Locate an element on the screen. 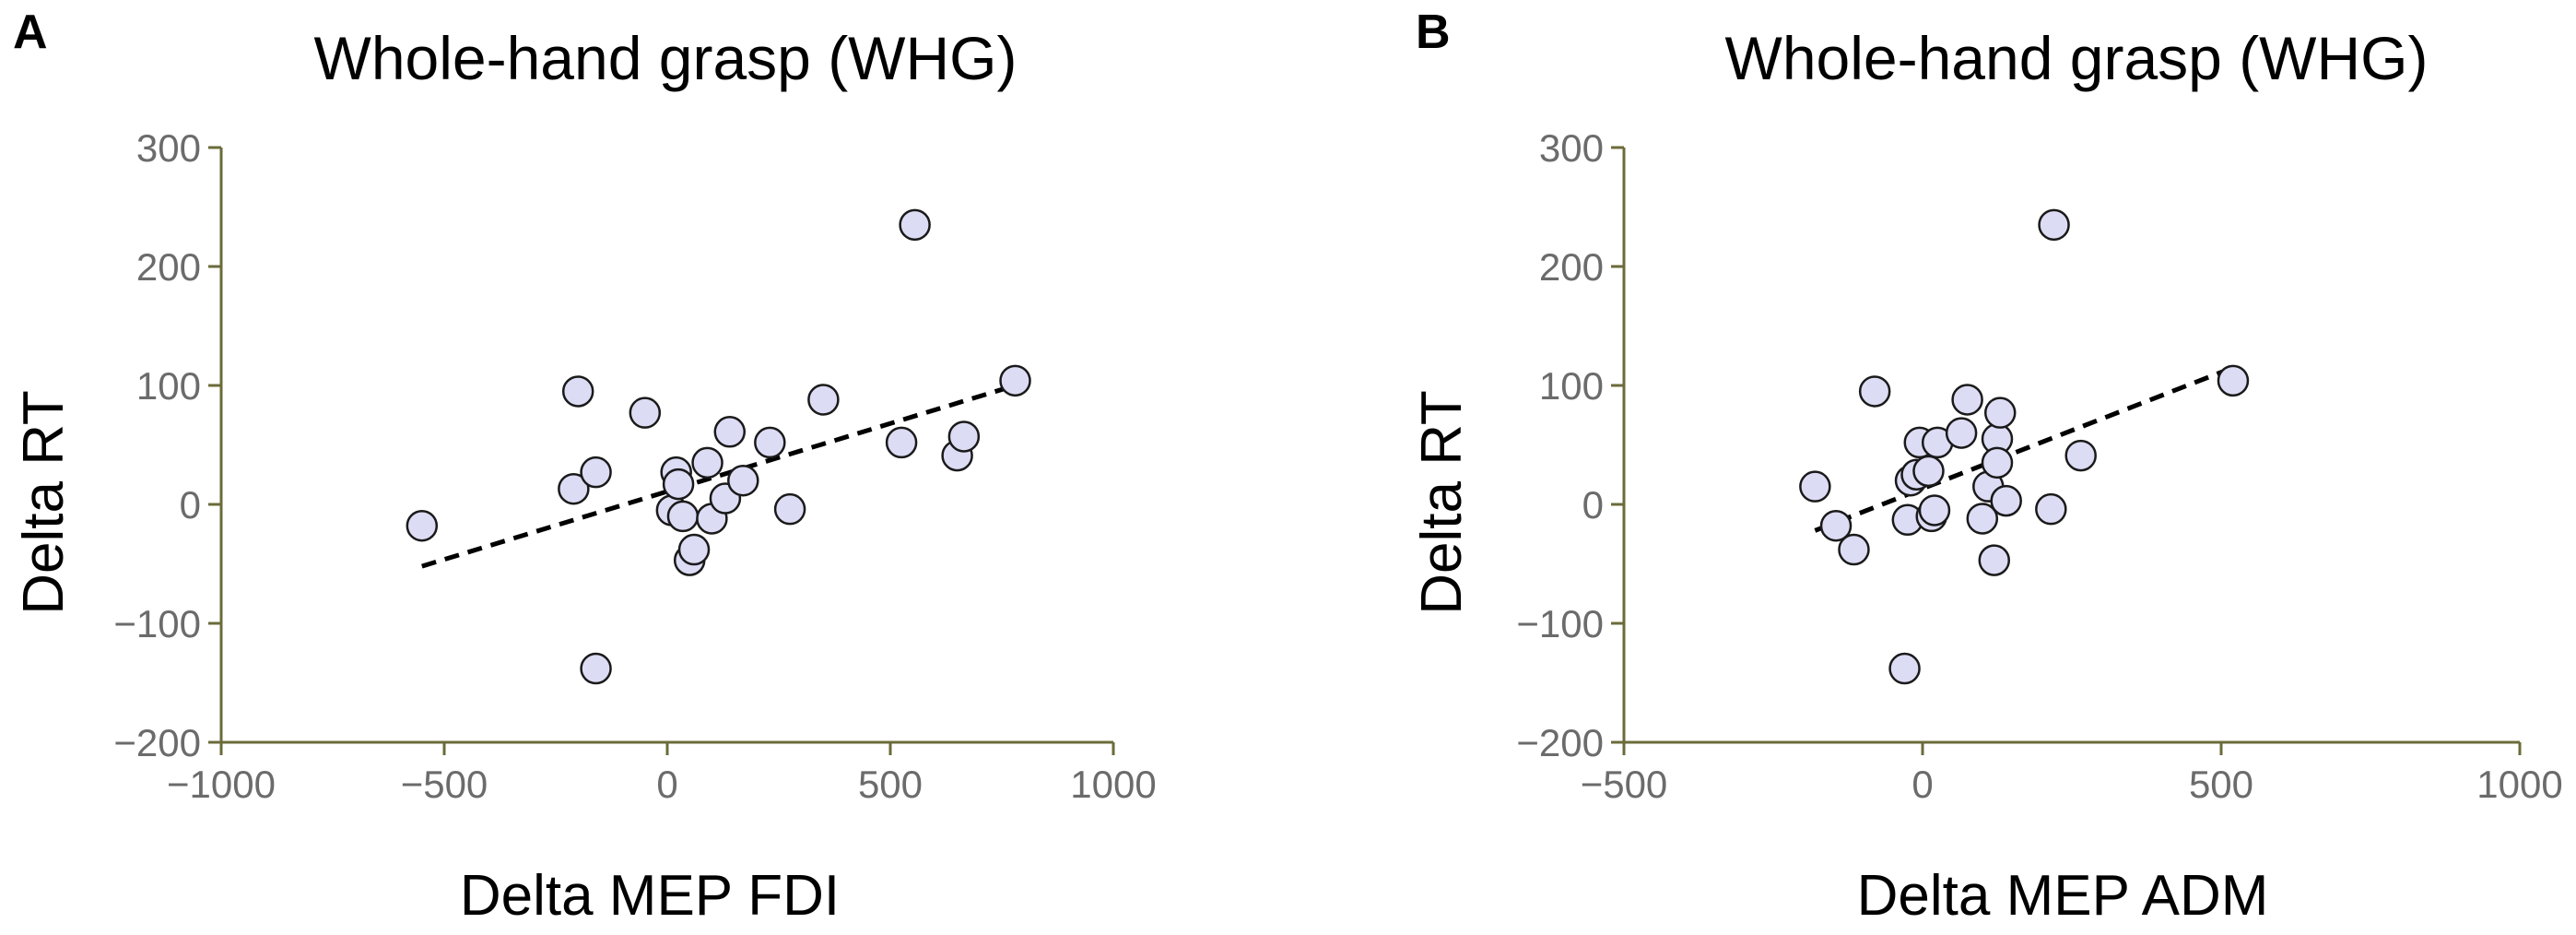 The image size is (2576, 935). x-axis-label: Delta MEP FDI is located at coordinates (650, 896).